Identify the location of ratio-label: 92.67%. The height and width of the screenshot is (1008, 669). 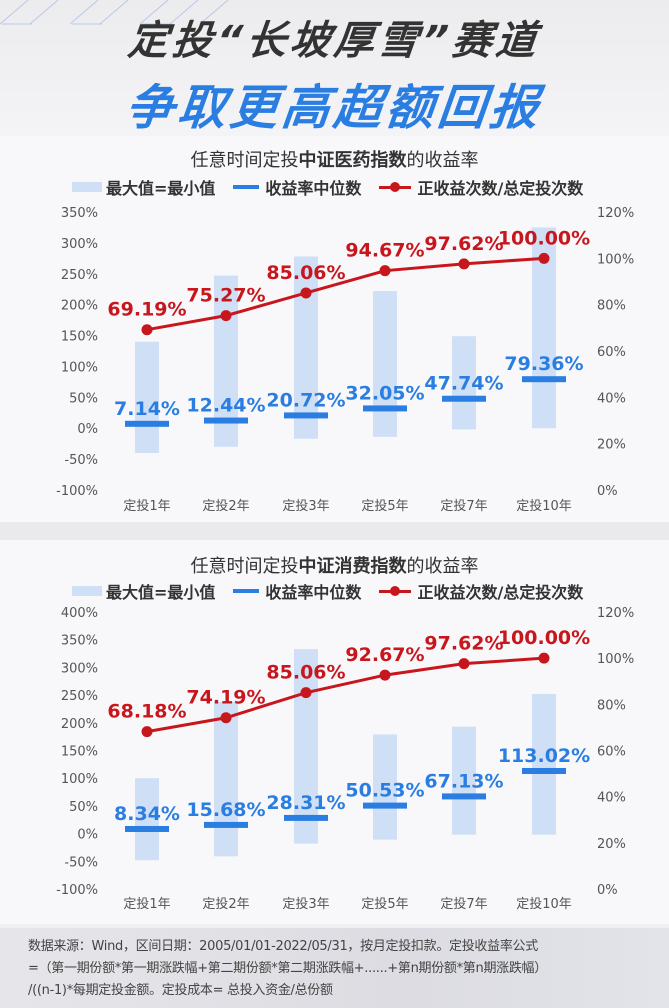
(384, 655).